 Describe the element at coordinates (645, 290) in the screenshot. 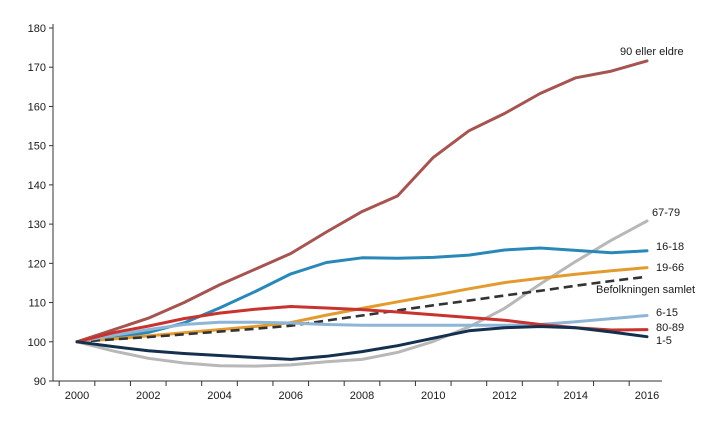

I see `series-label: Befolkningen samlet` at that location.